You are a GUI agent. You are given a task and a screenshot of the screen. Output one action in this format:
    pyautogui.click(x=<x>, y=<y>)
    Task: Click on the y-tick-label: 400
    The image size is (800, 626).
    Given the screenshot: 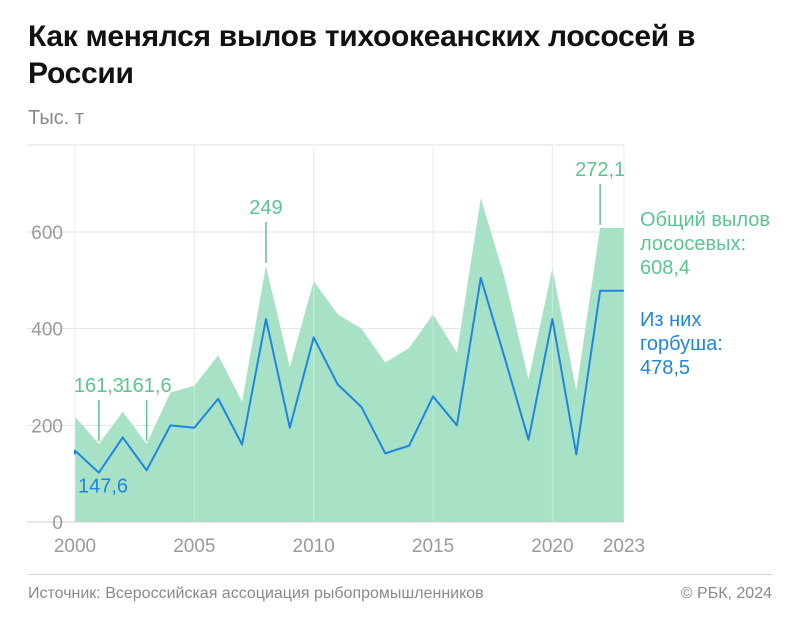 What is the action you would take?
    pyautogui.click(x=47, y=330)
    